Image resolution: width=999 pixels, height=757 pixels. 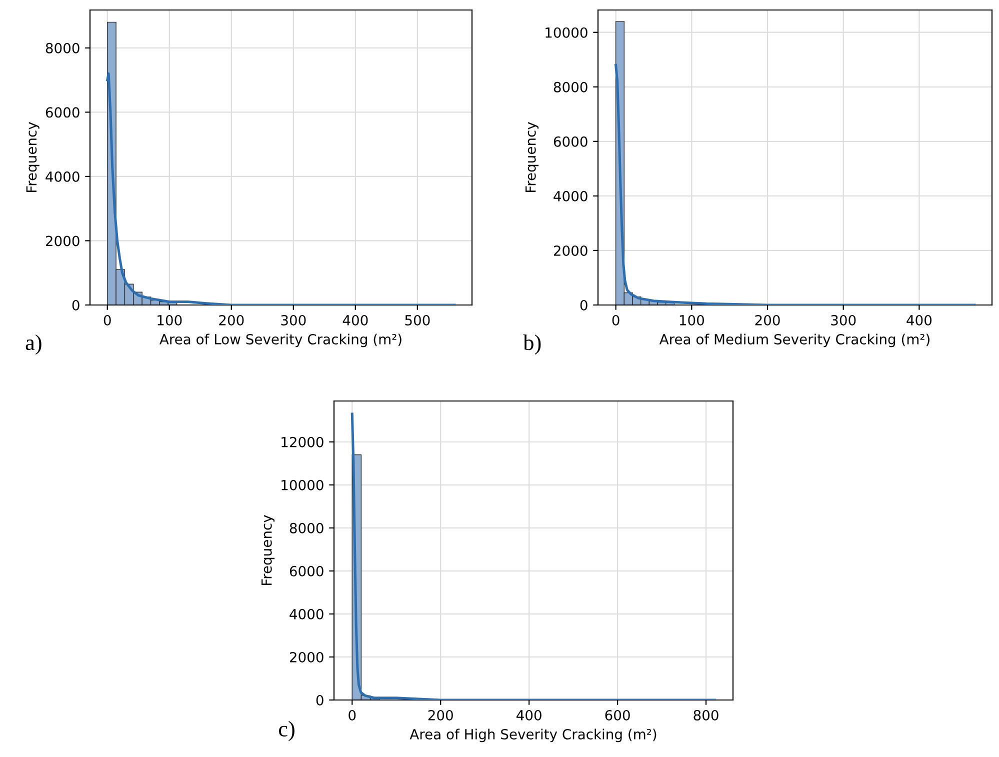 What do you see at coordinates (794, 341) in the screenshot?
I see `x-axis-title: Area of Medium Severity Cracking (m²)` at bounding box center [794, 341].